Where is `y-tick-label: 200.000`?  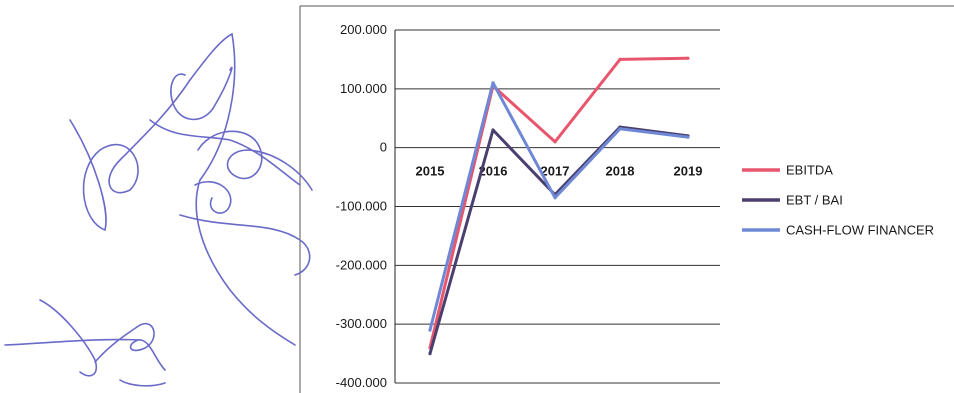 y-tick-label: 200.000 is located at coordinates (363, 29).